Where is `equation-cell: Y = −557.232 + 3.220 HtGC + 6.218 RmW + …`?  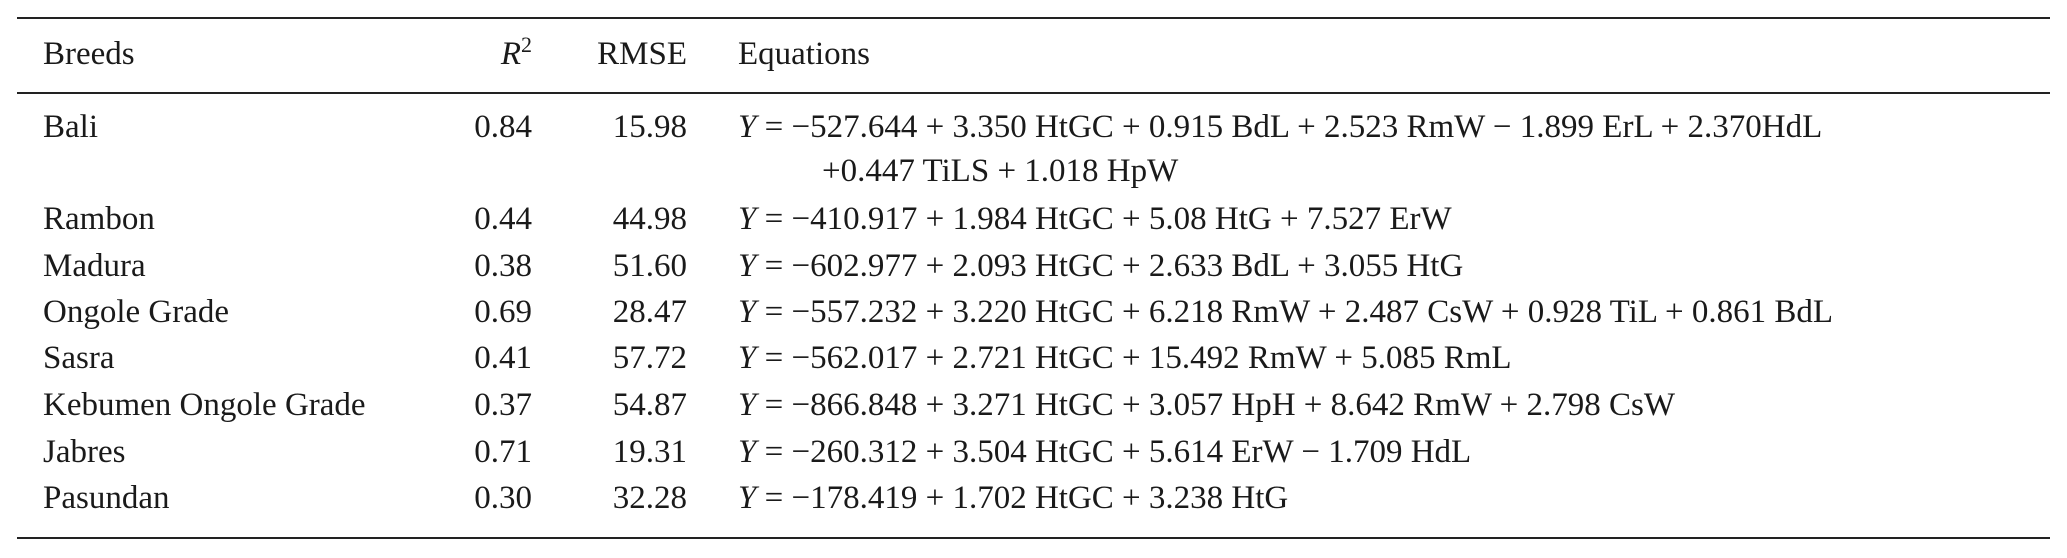 equation-cell: Y = −557.232 + 3.220 HtGC + 6.218 RmW + … is located at coordinates (1285, 312).